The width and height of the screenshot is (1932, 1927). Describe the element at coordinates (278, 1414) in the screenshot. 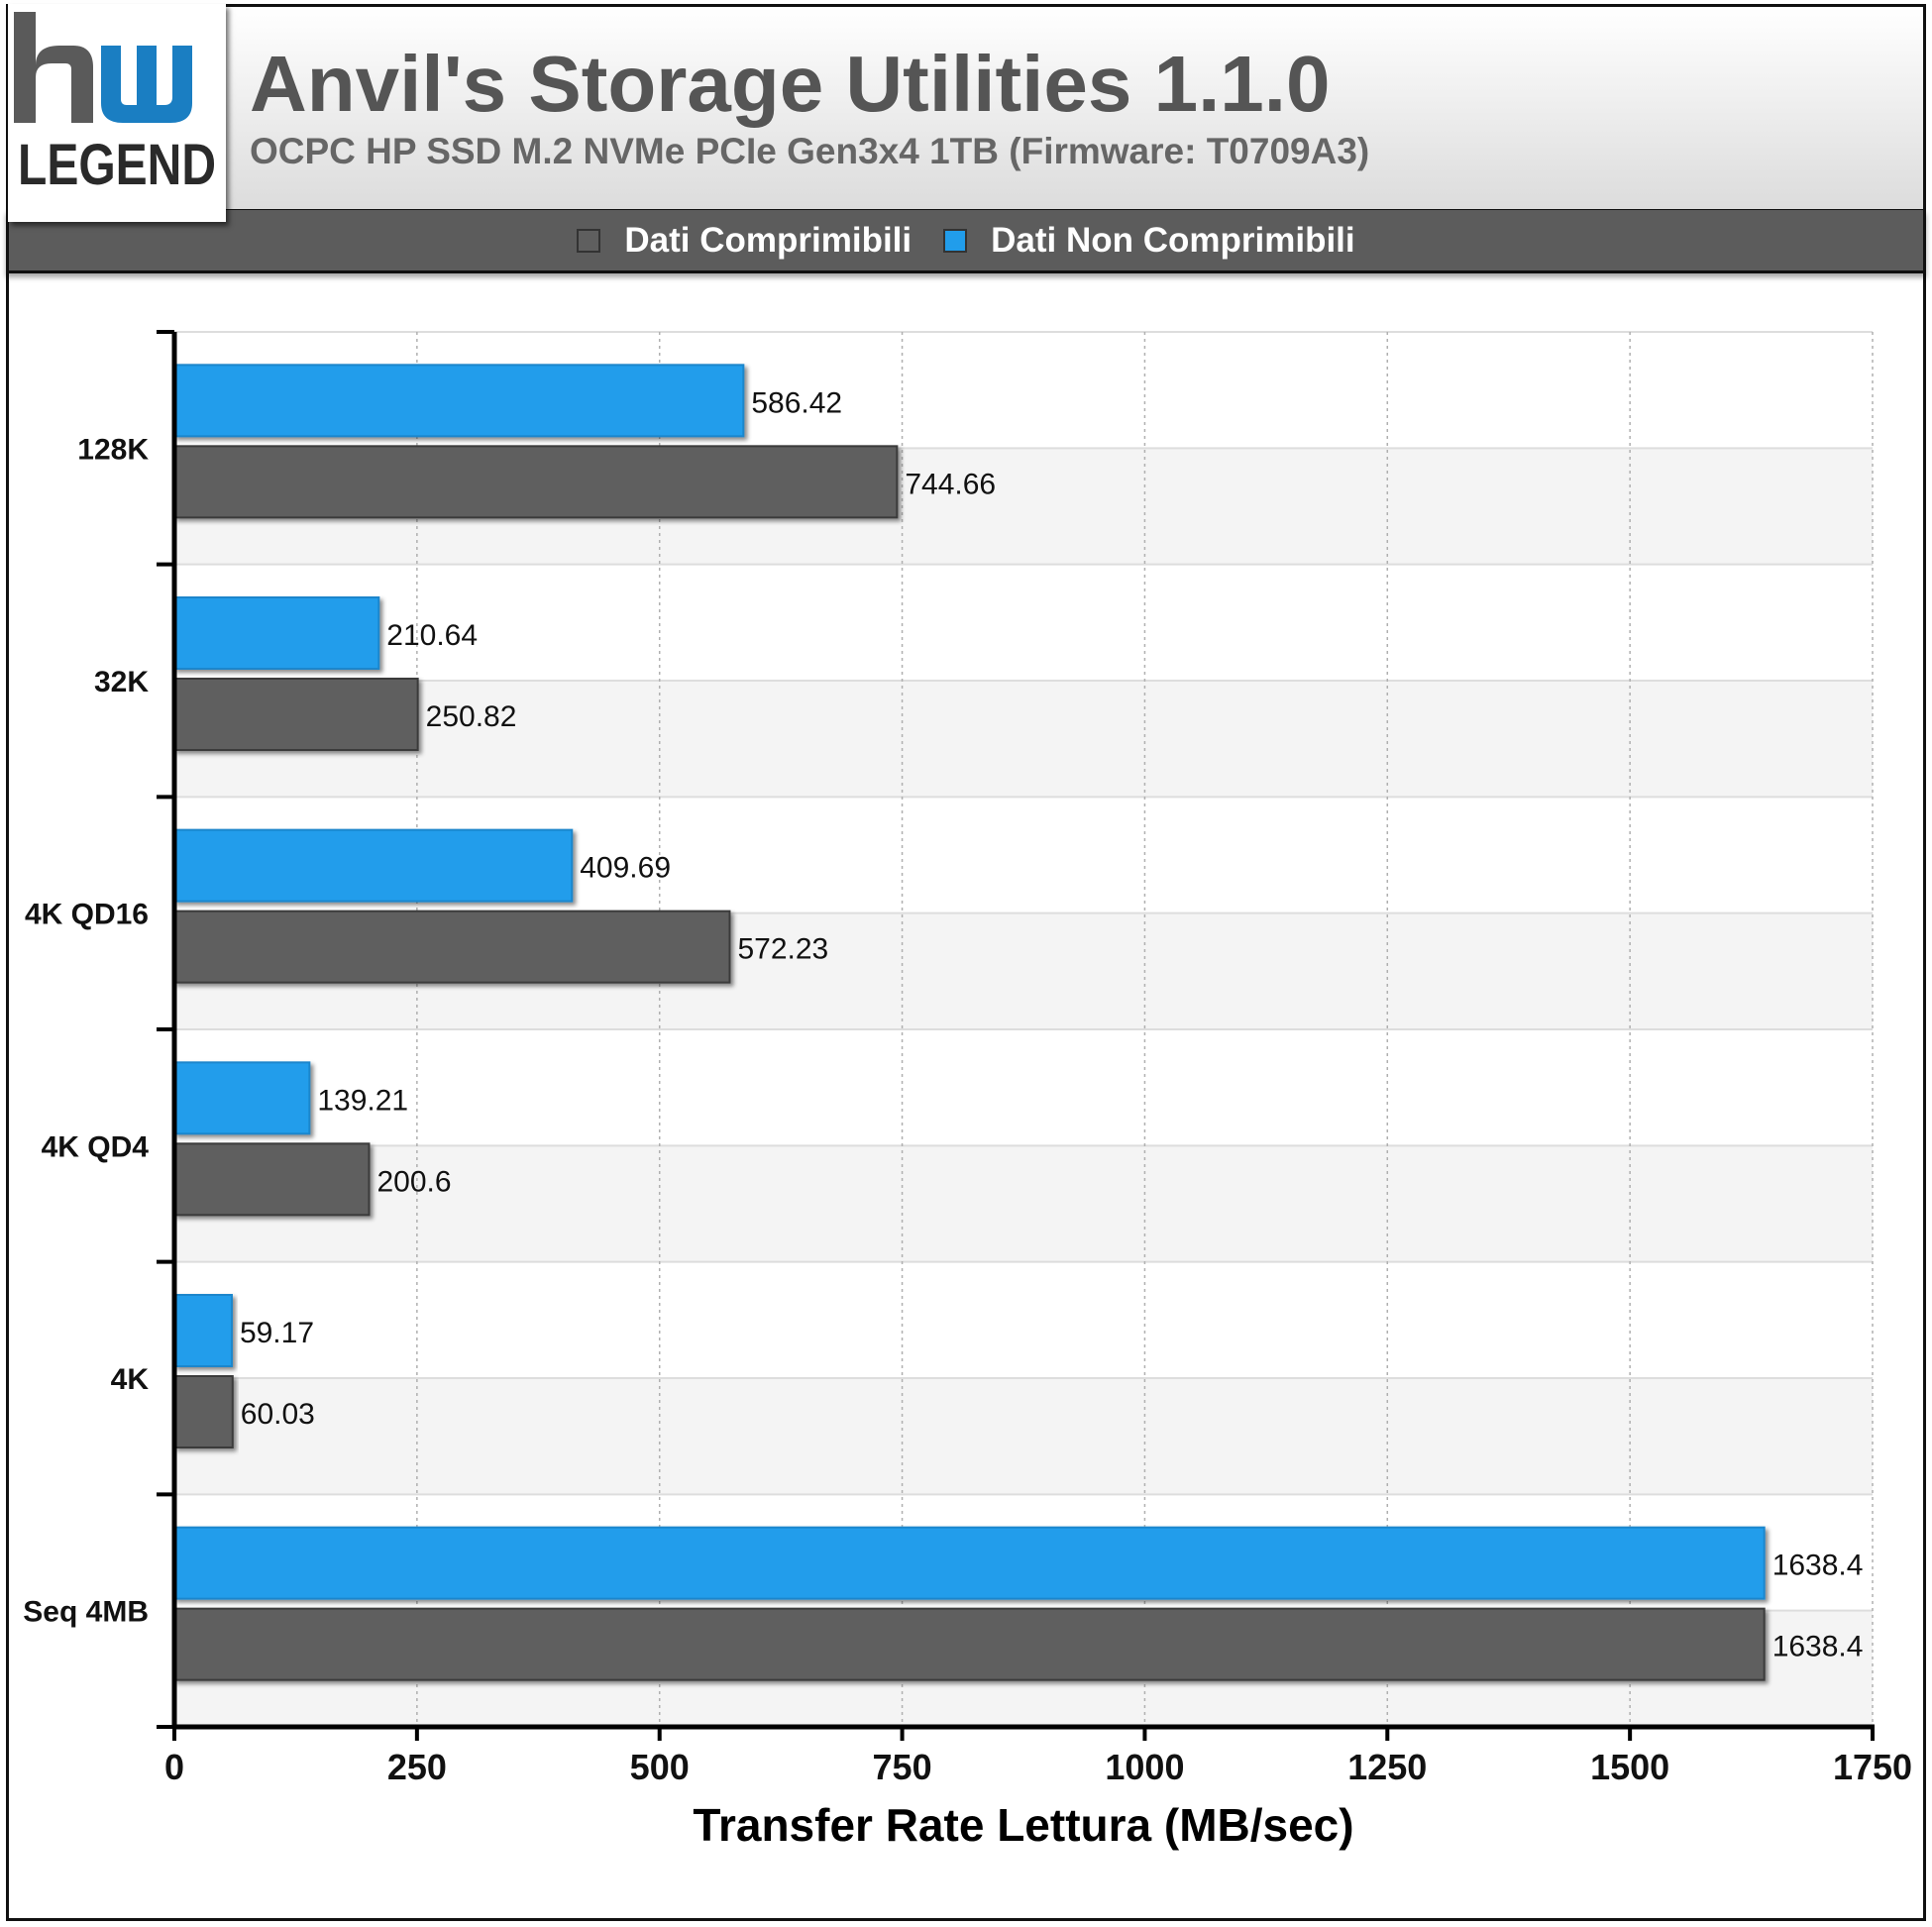

I see `data-label: 60.03` at that location.